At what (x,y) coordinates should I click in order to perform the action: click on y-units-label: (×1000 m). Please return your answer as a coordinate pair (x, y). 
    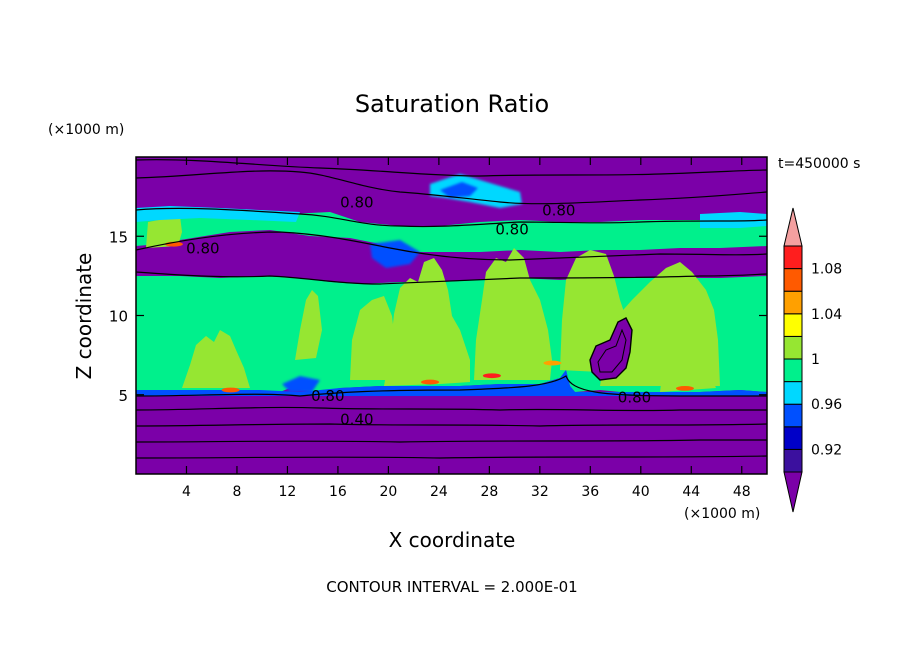
    Looking at the image, I should click on (86, 130).